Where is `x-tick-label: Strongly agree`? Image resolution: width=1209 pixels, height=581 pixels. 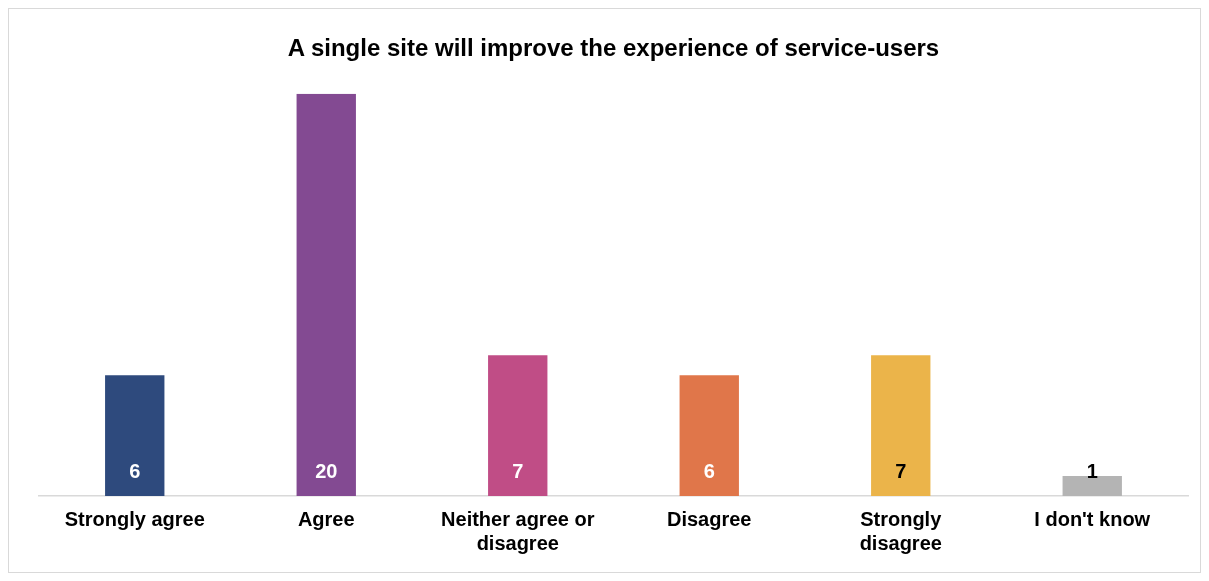 x-tick-label: Strongly agree is located at coordinates (134, 518).